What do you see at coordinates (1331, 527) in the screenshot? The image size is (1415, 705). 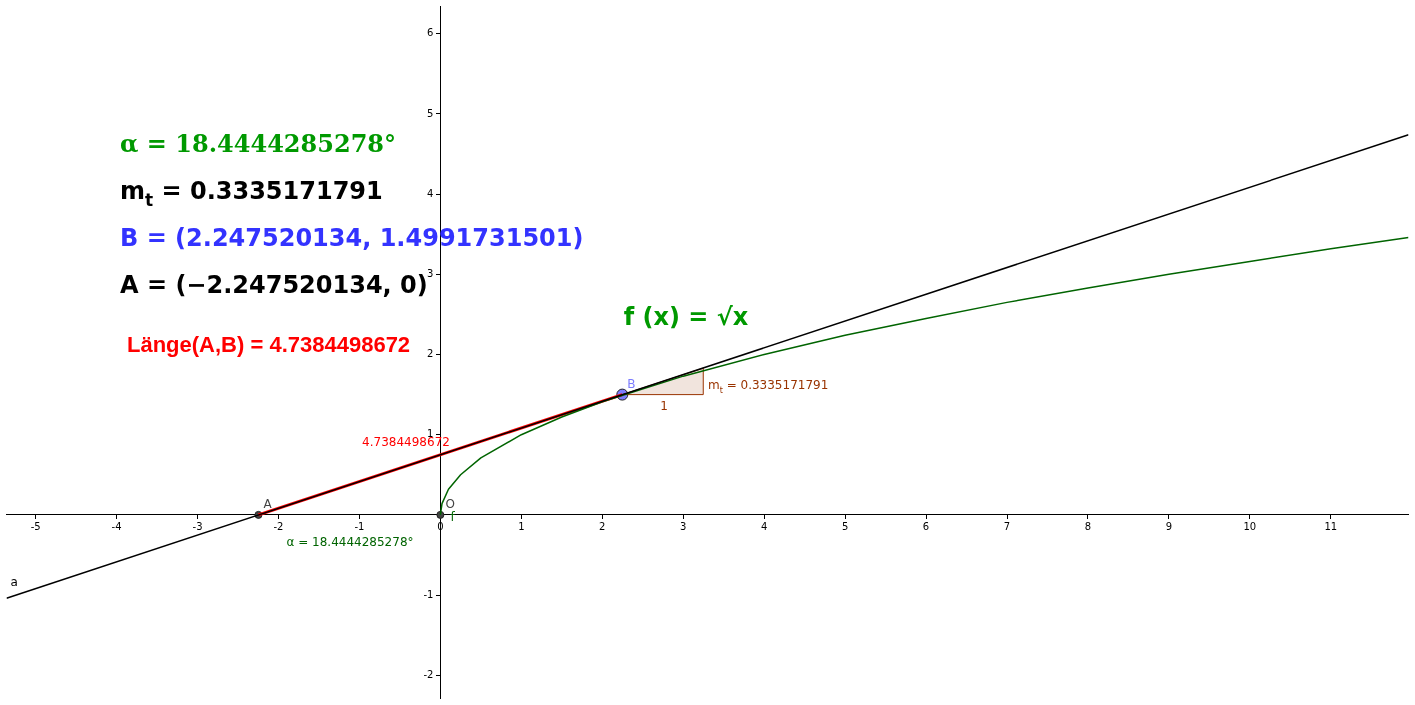 I see `x-tick-label: 11` at bounding box center [1331, 527].